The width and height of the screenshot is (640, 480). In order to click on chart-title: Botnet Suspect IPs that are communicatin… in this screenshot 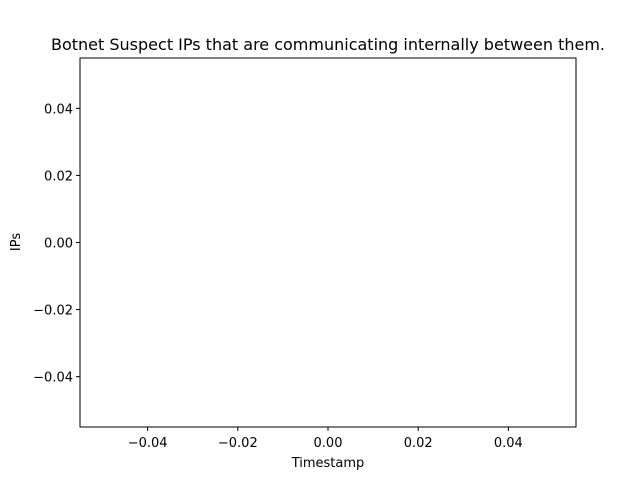, I will do `click(328, 44)`.